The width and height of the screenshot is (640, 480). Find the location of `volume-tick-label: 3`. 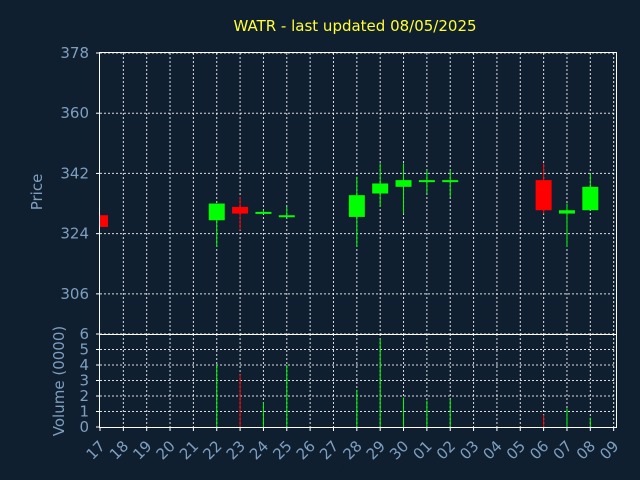

volume-tick-label: 3 is located at coordinates (84, 381).